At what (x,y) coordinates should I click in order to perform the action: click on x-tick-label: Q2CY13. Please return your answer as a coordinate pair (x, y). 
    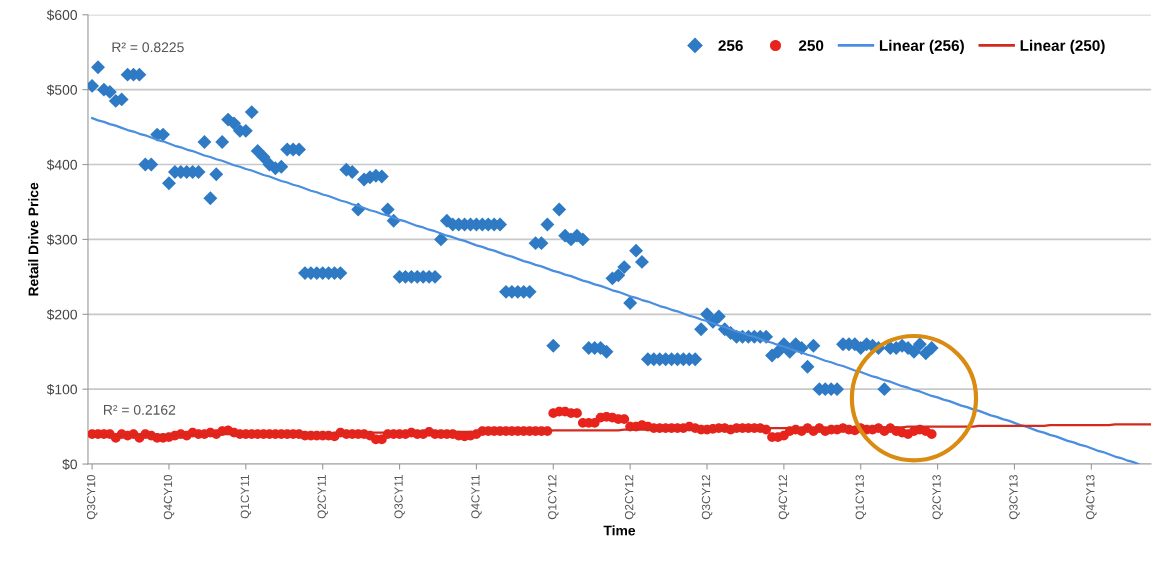
    Looking at the image, I should click on (937, 497).